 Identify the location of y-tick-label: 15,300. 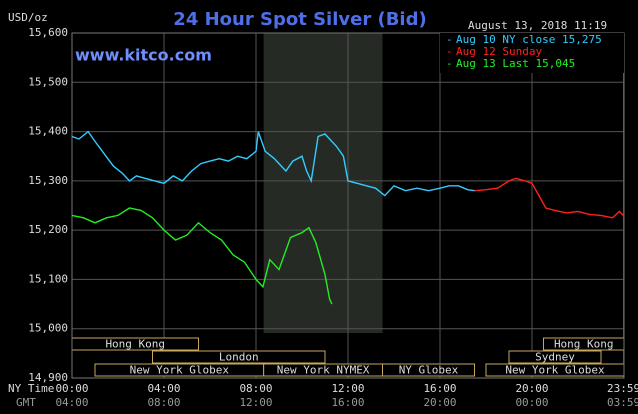
(48, 180).